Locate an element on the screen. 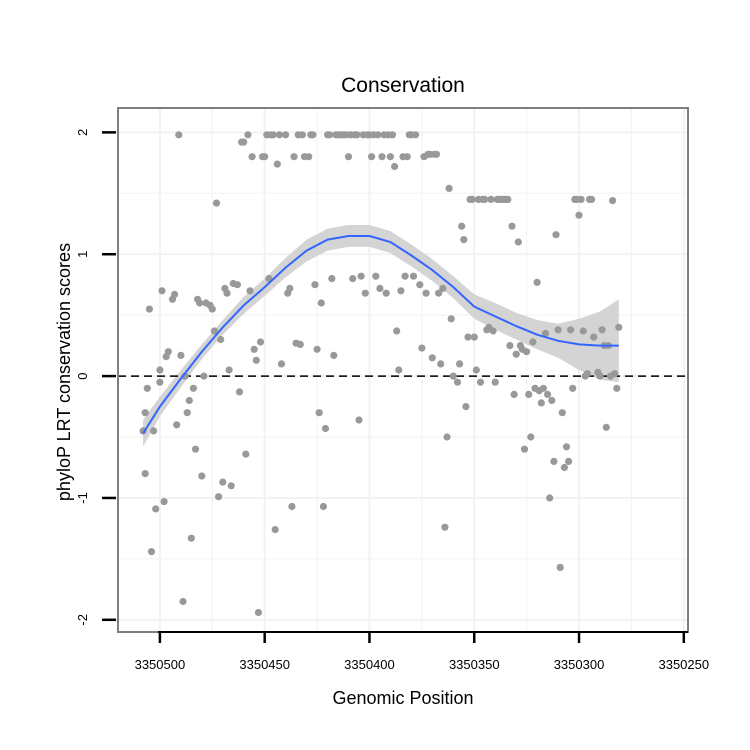 The width and height of the screenshot is (750, 750). x-tick-label: 3350500 is located at coordinates (160, 664).